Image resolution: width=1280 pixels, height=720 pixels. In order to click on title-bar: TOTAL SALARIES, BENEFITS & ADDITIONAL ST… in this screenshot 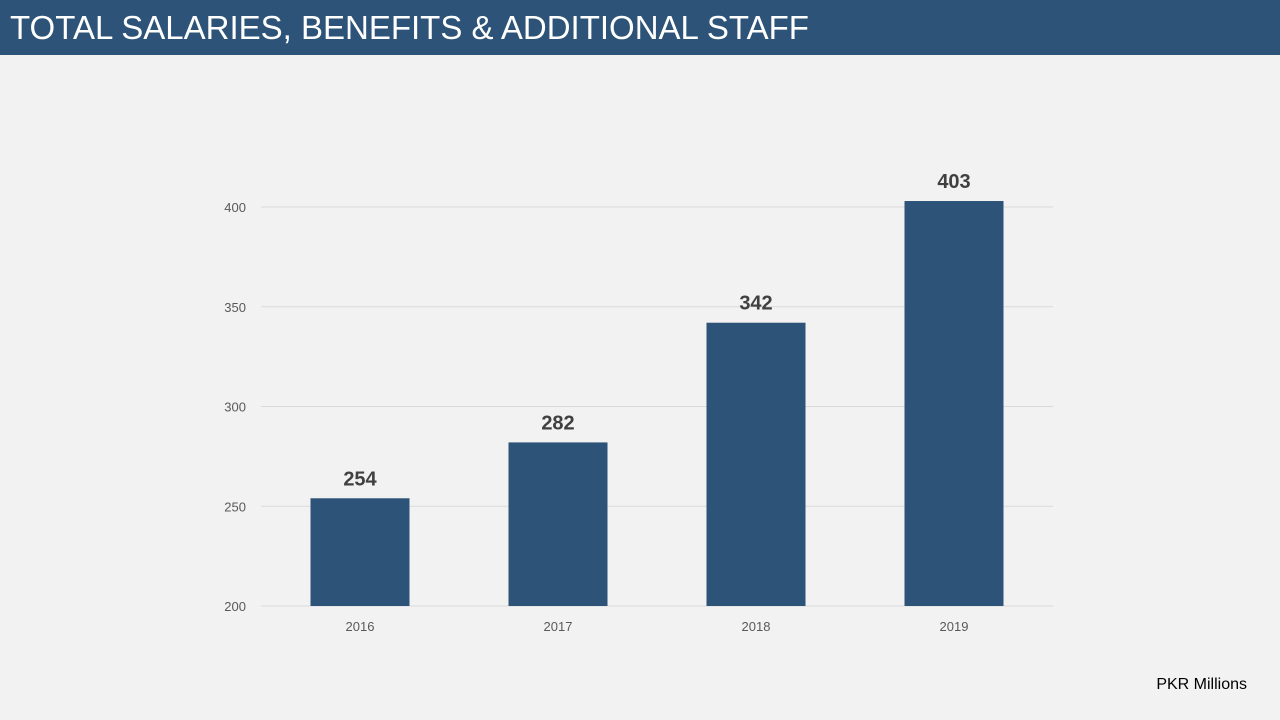, I will do `click(640, 27)`.